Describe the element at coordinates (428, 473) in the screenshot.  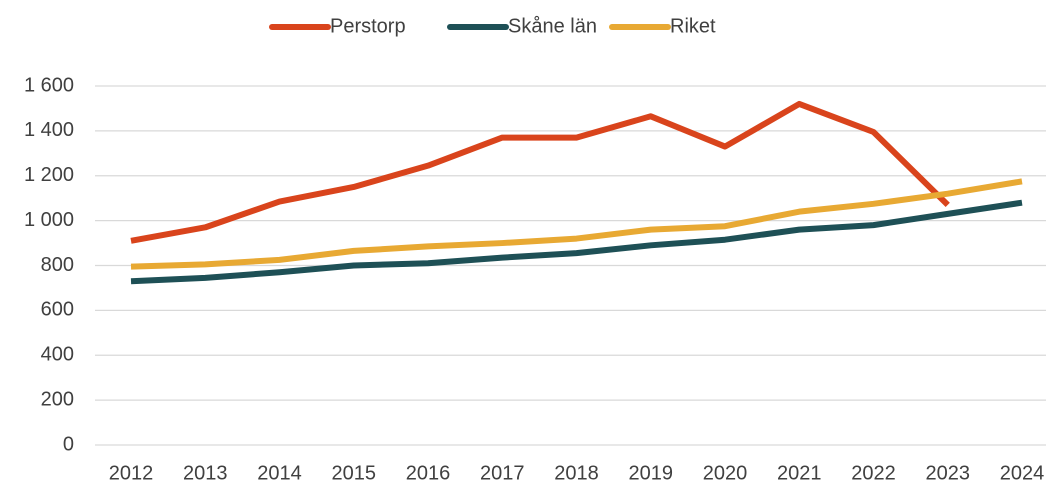
I see `x-tick-label: 2016` at that location.